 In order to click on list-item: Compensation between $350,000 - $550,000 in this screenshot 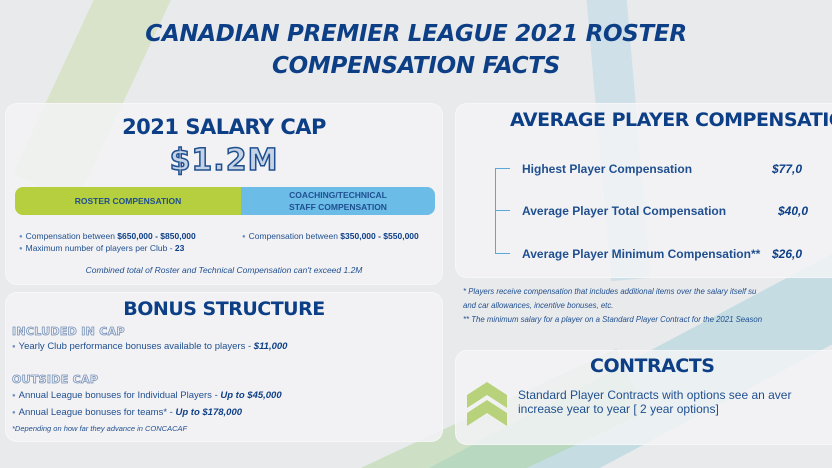, I will do `click(330, 237)`.